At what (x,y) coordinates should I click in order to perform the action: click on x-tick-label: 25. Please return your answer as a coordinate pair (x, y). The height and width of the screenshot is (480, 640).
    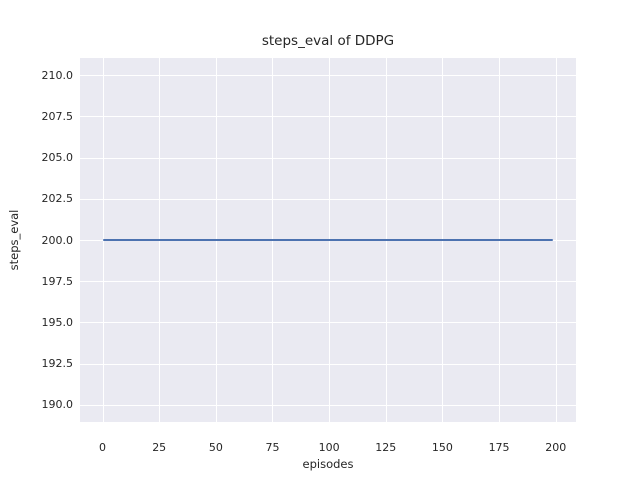
    Looking at the image, I should click on (159, 447).